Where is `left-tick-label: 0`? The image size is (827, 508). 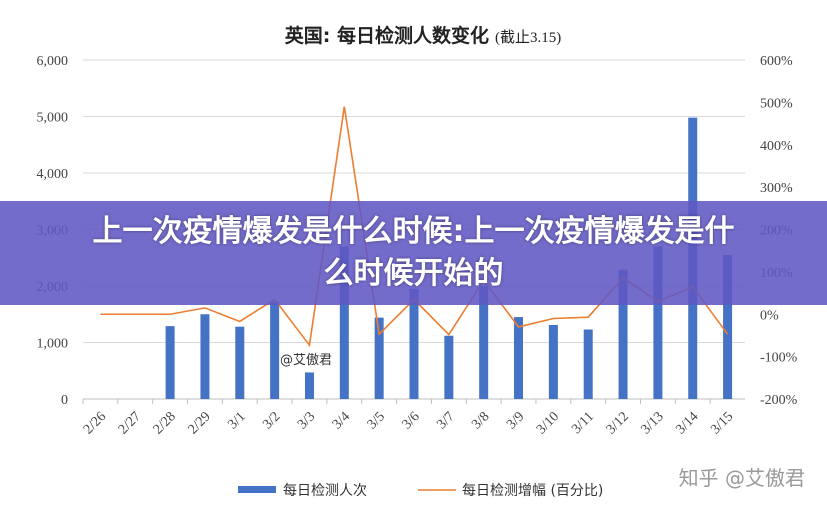 left-tick-label: 0 is located at coordinates (64, 400).